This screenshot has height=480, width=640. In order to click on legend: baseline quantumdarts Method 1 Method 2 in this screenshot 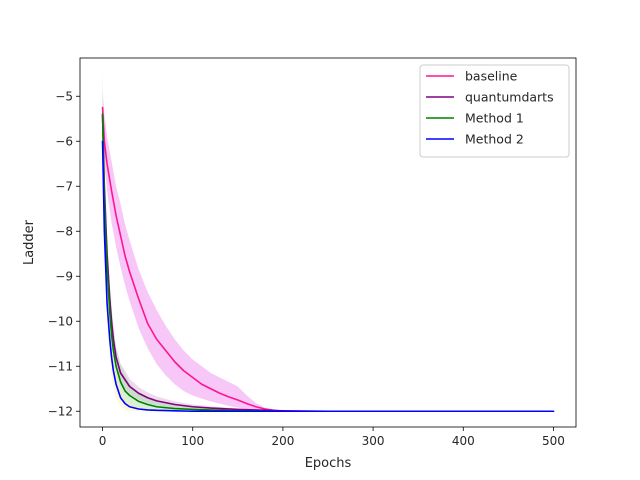, I will do `click(494, 111)`.